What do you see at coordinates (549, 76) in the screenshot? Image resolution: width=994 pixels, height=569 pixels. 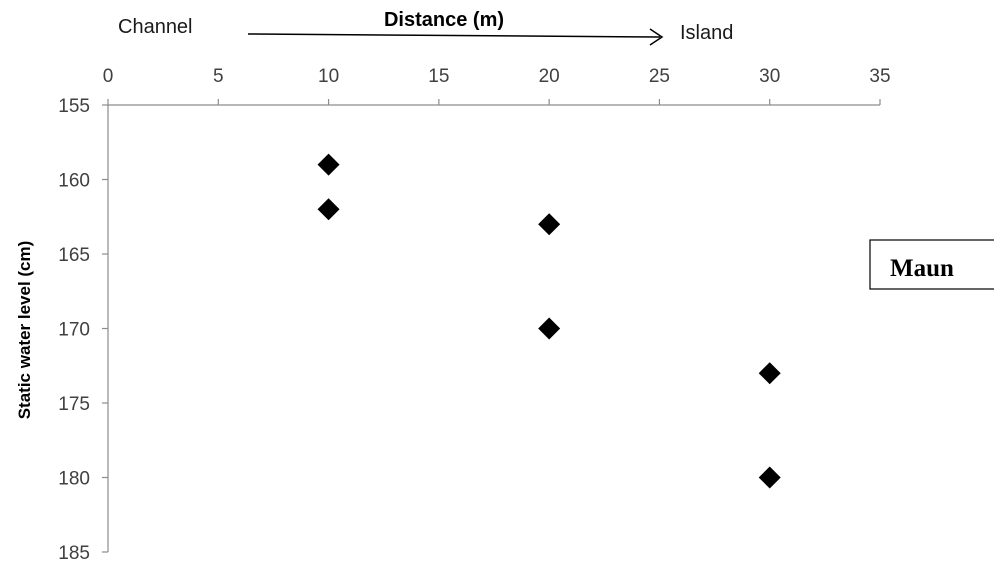 I see `x-tick-label: 20` at bounding box center [549, 76].